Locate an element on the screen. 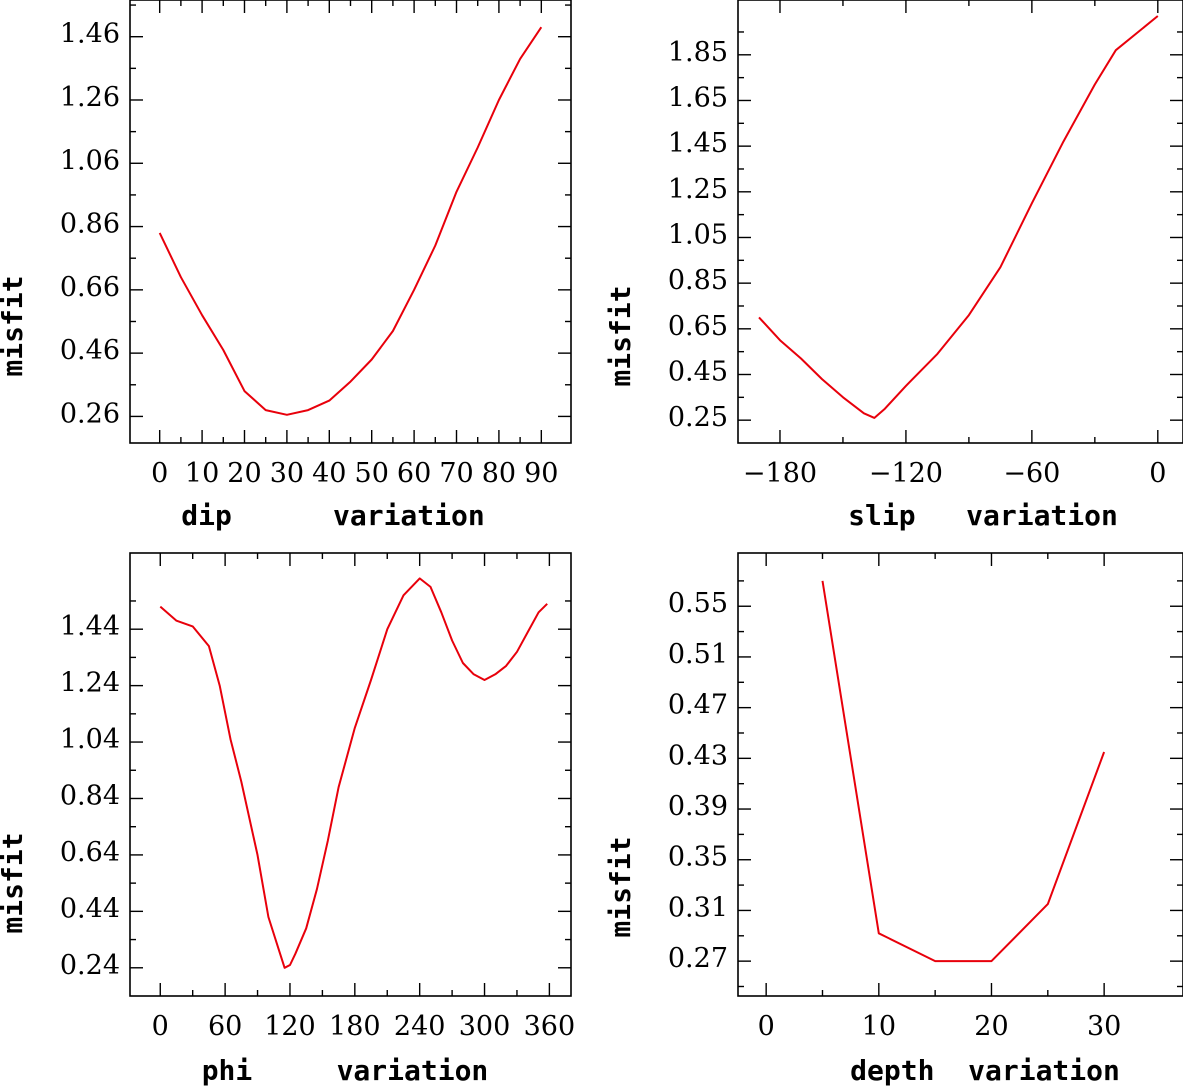  x-tick-label: −120 is located at coordinates (906, 473).